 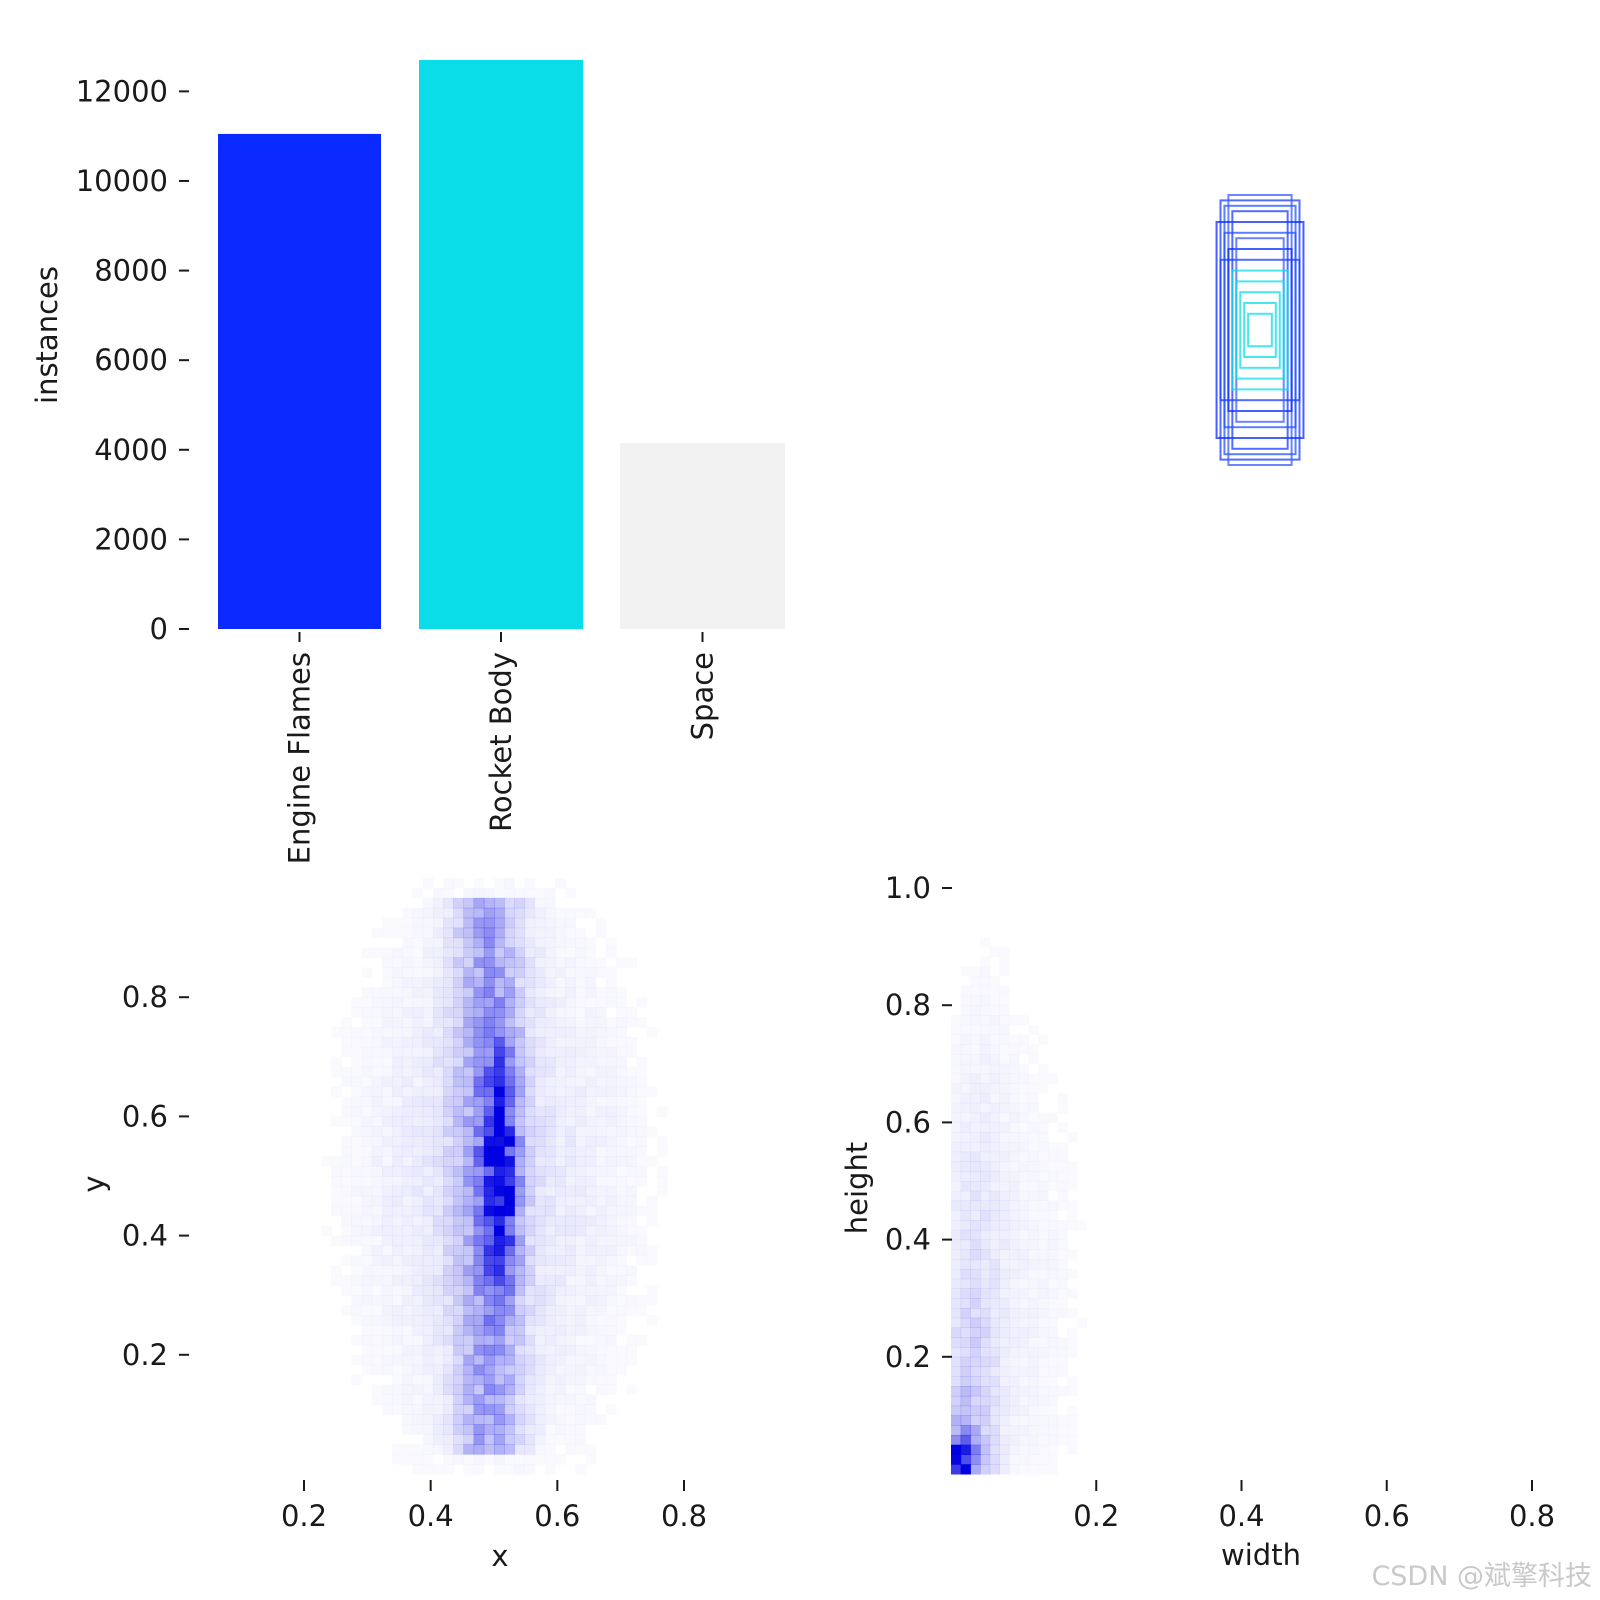 What do you see at coordinates (145, 1236) in the screenshot?
I see `y-tick-label-1: 0.4` at bounding box center [145, 1236].